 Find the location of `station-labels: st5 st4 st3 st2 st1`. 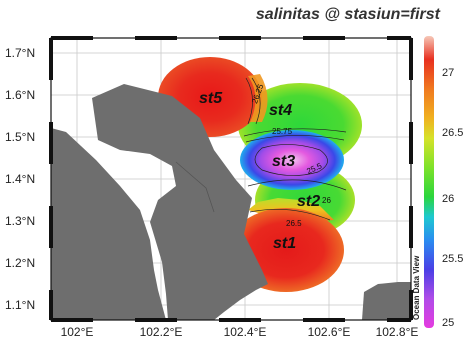

station-labels: st5 st4 st3 st2 st1 is located at coordinates (259, 171).